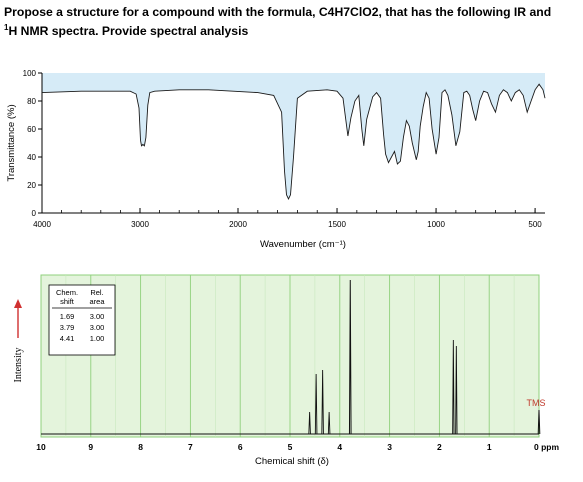 The width and height of the screenshot is (583, 482). I want to click on ir-x-tick-label: 2000, so click(238, 224).